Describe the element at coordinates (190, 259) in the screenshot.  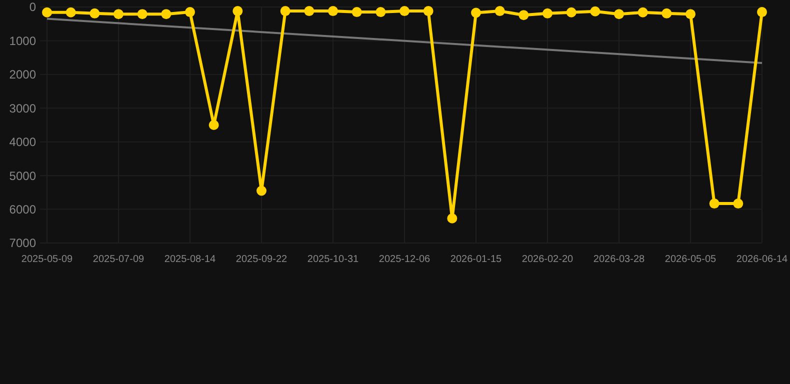
I see `x-tick-label: 2025-08-14` at that location.